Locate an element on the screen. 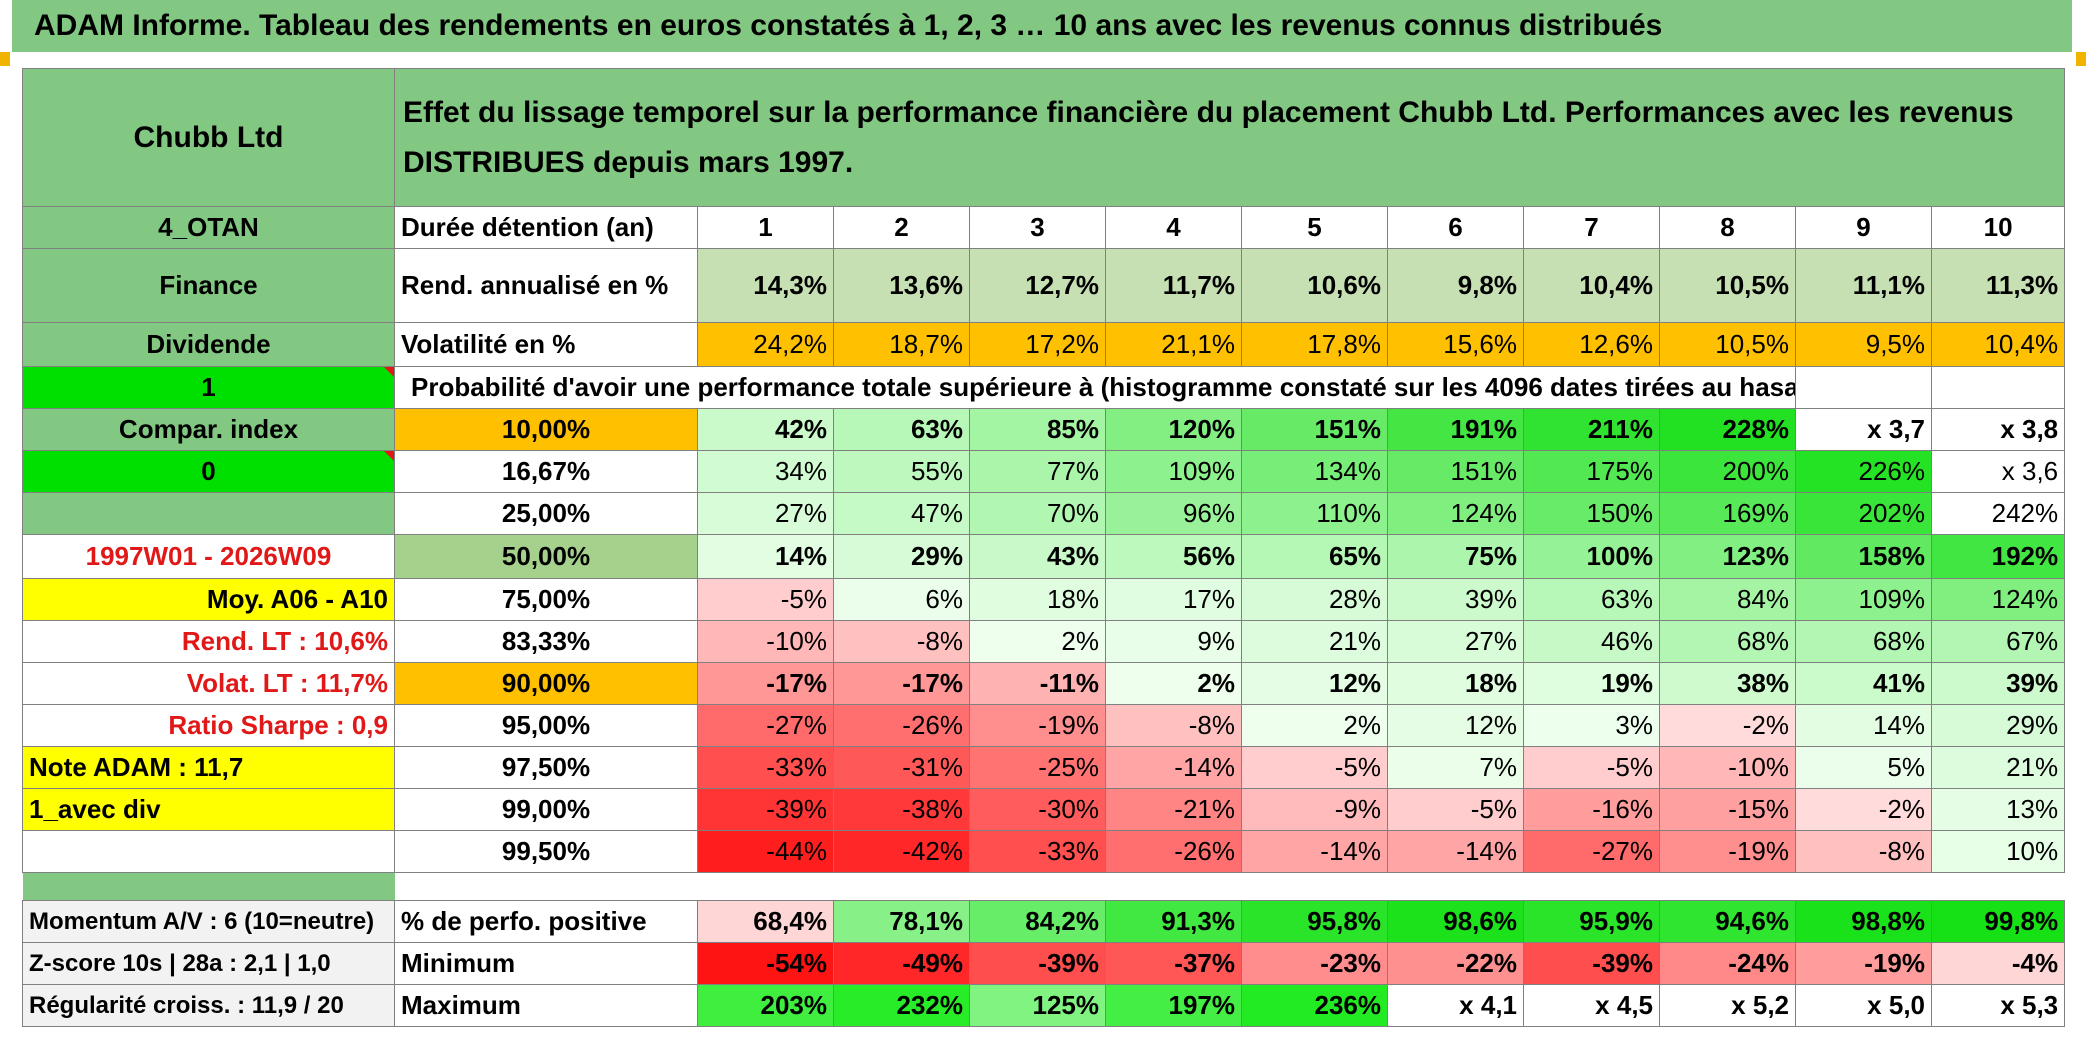 The height and width of the screenshot is (1044, 2086). percentile-cell: -14% is located at coordinates (1173, 767).